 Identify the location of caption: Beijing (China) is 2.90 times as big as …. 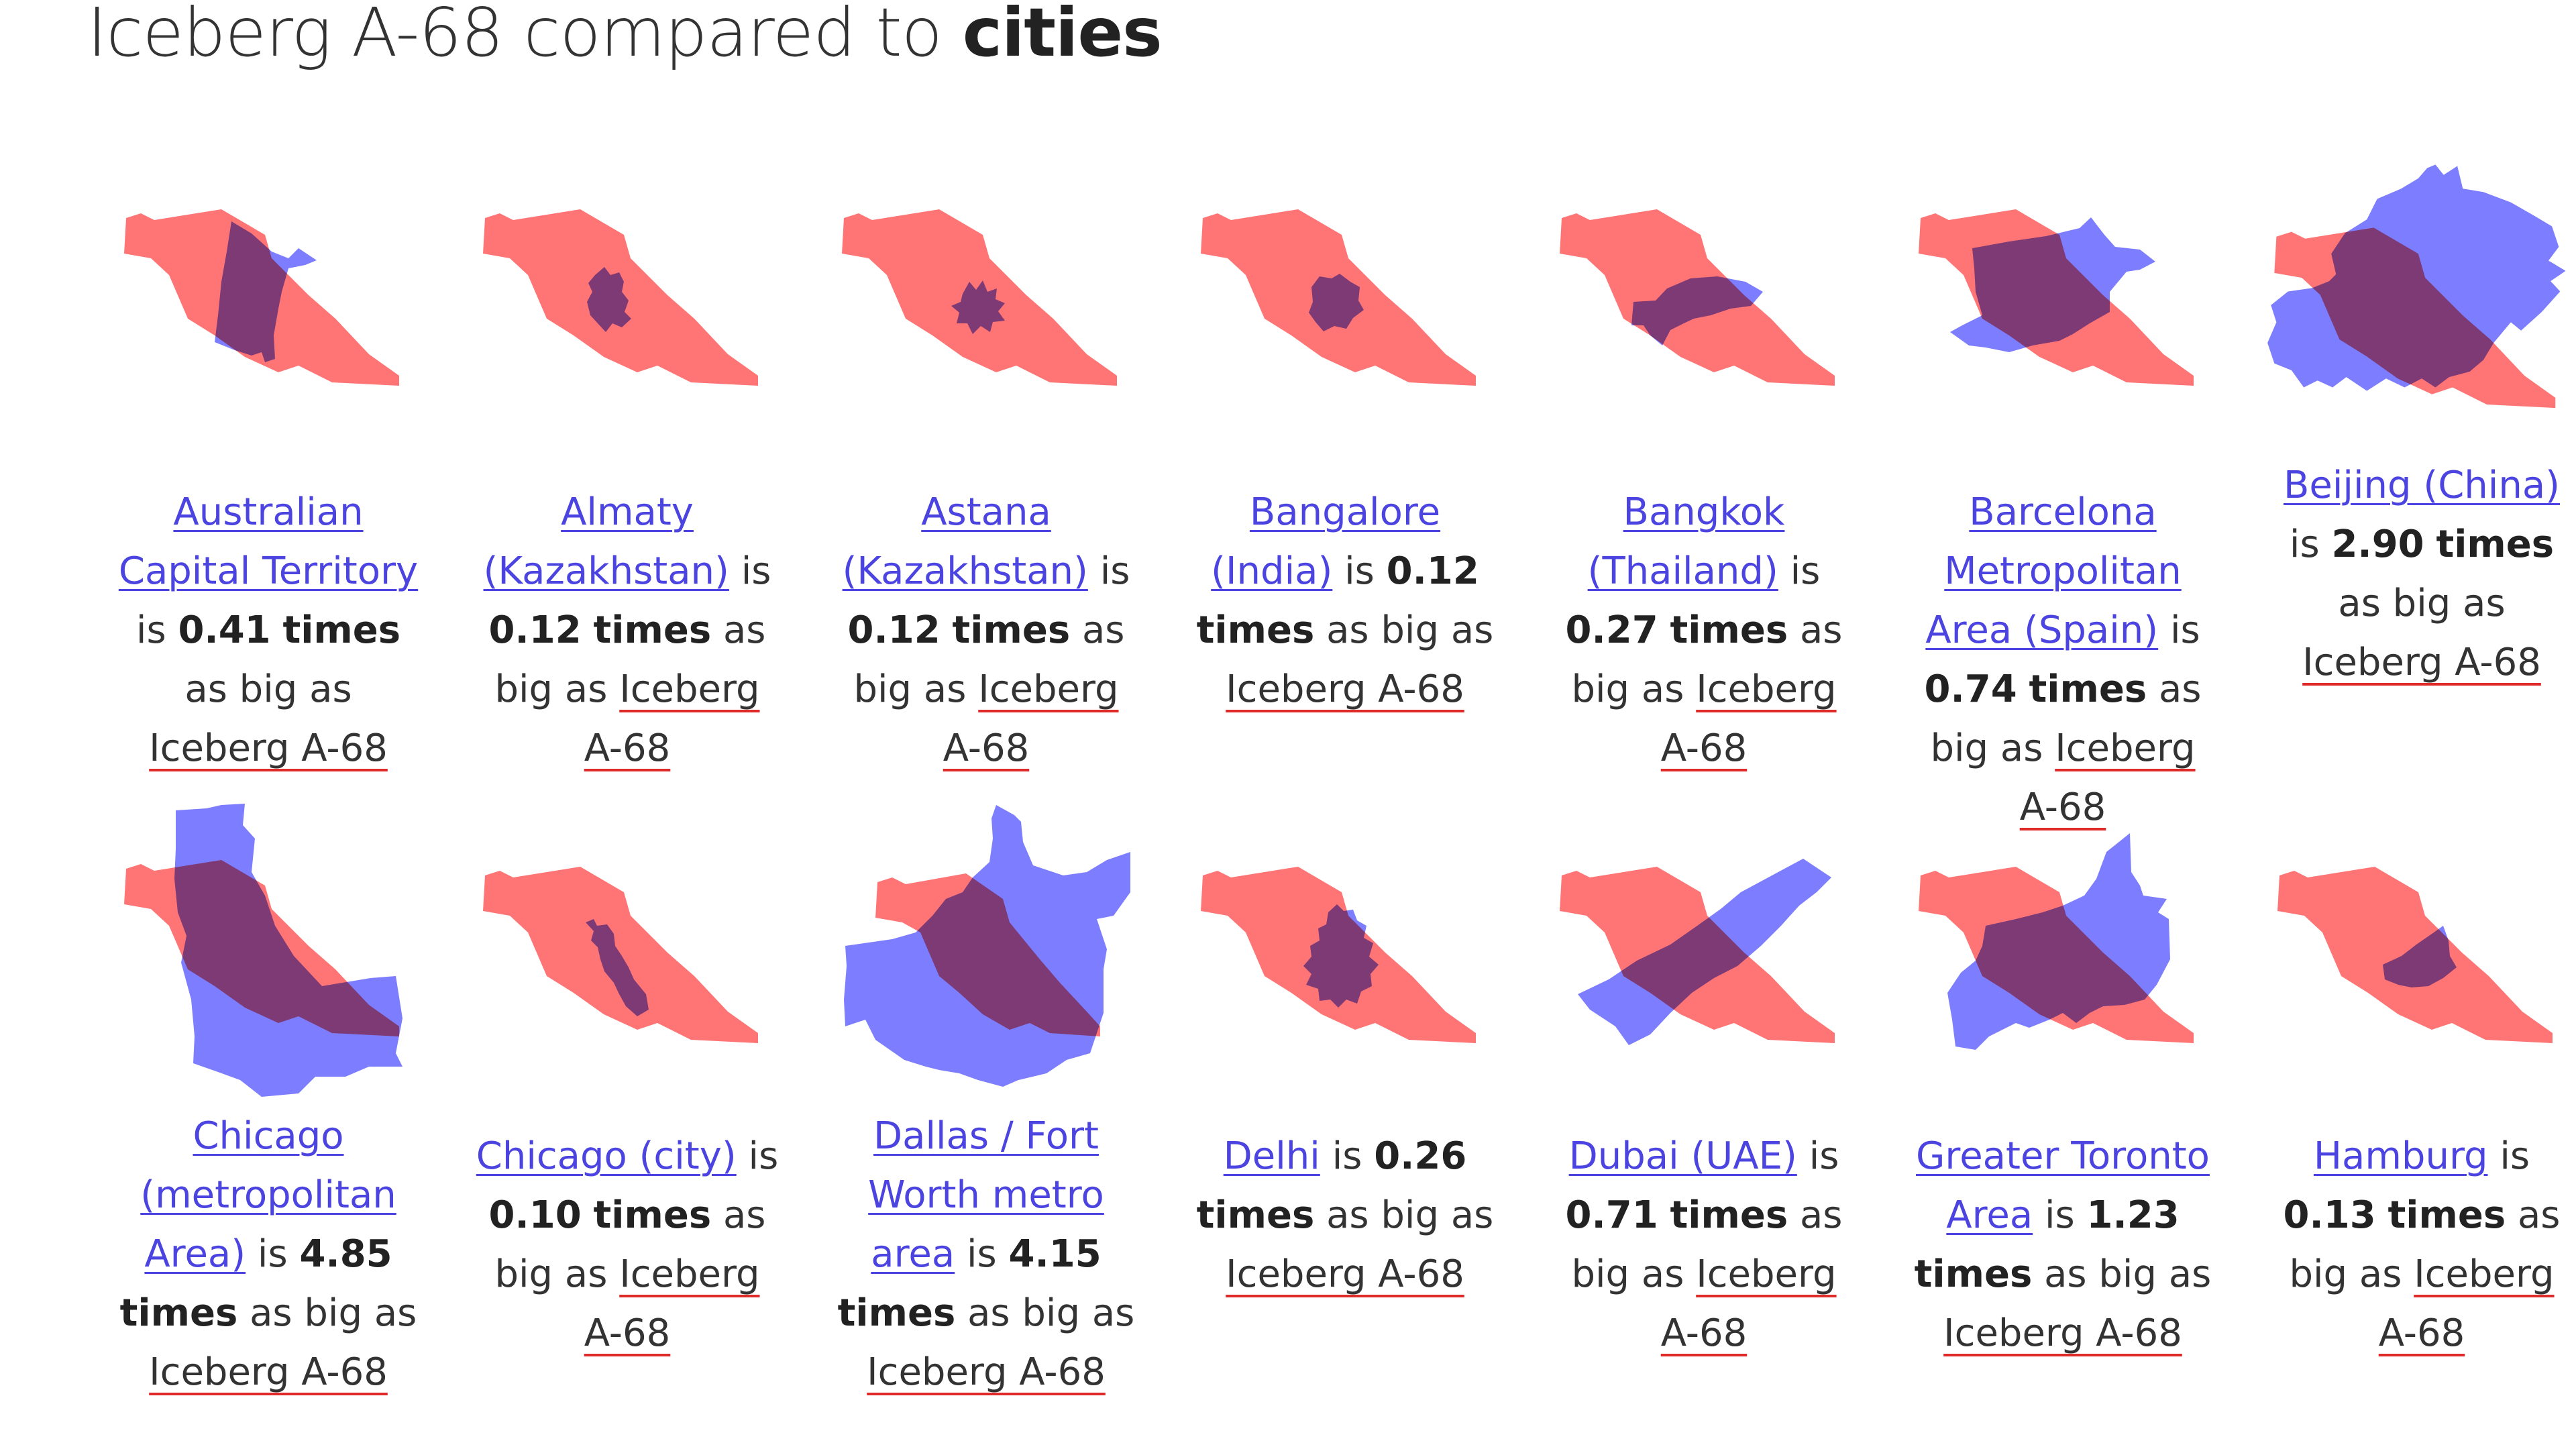
(2420, 574).